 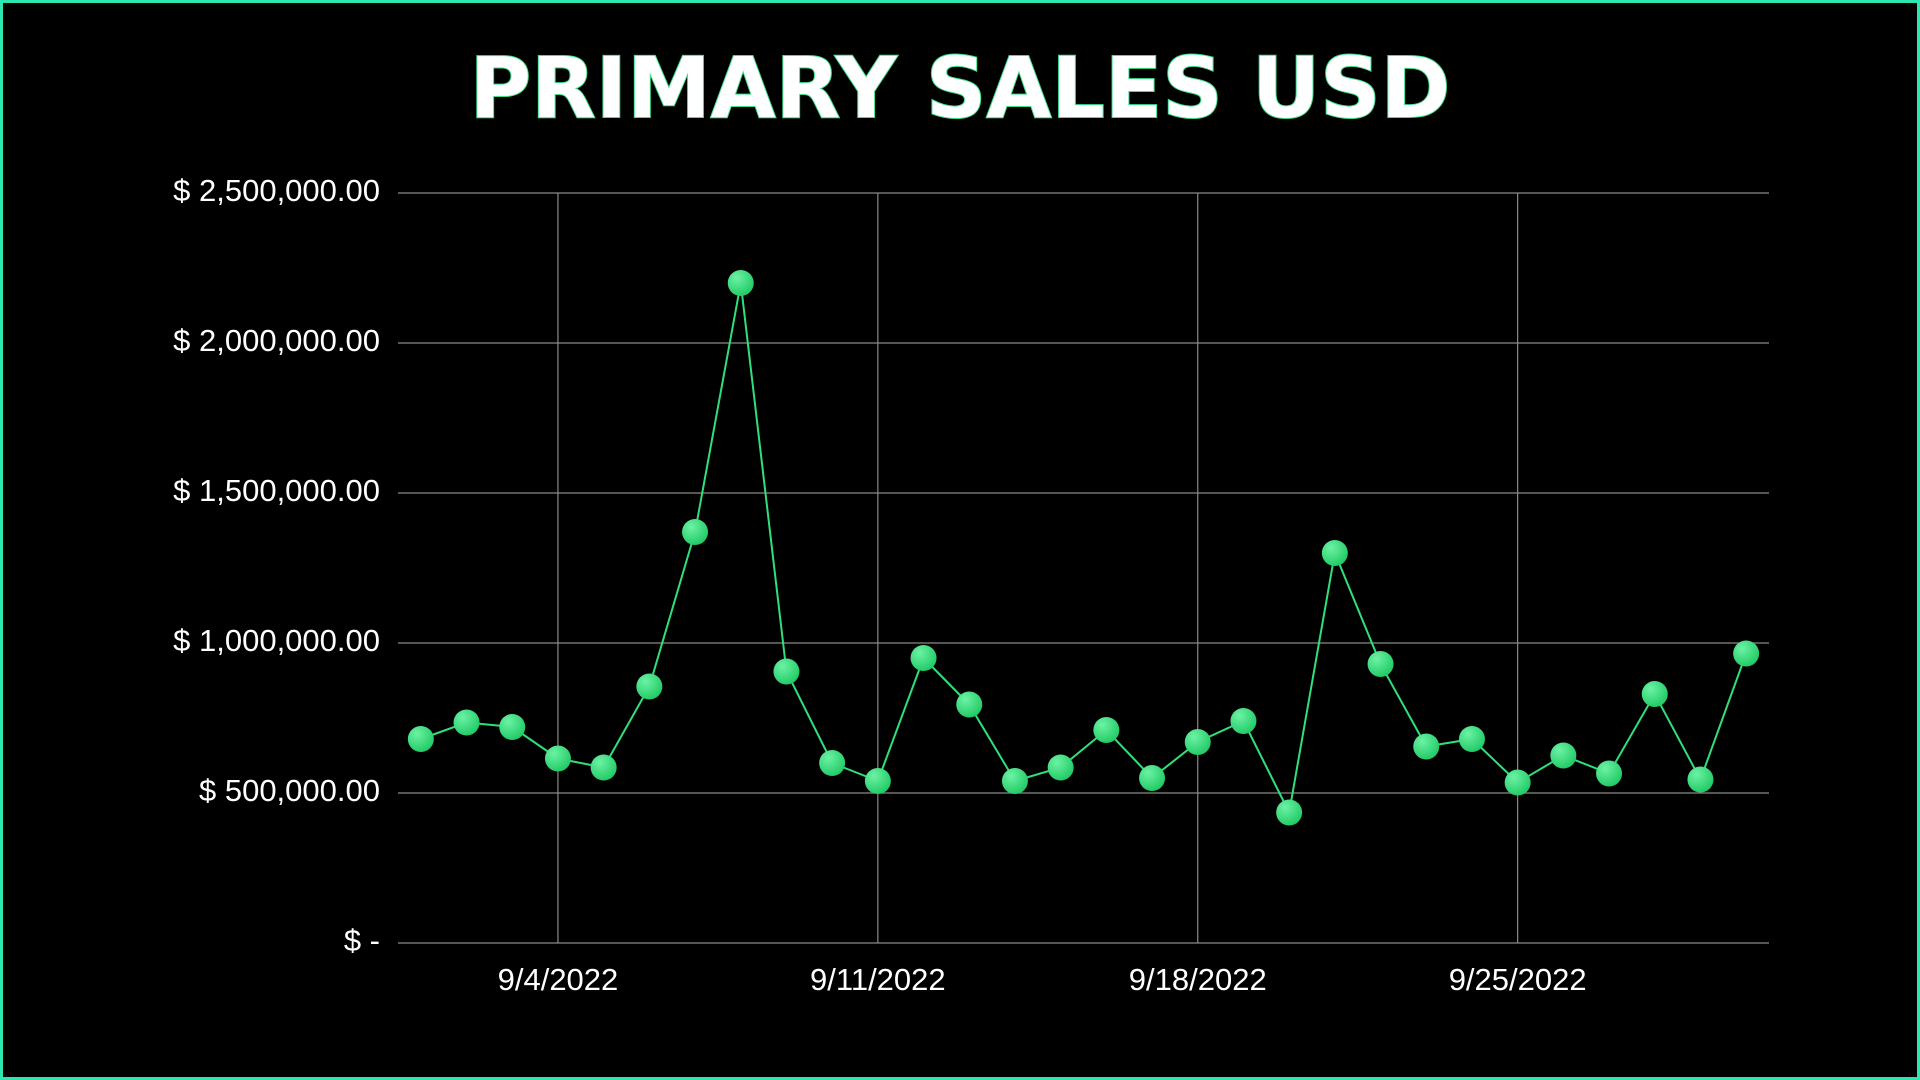 What do you see at coordinates (276, 190) in the screenshot?
I see `y-tick-label: $ 2,500,000.00` at bounding box center [276, 190].